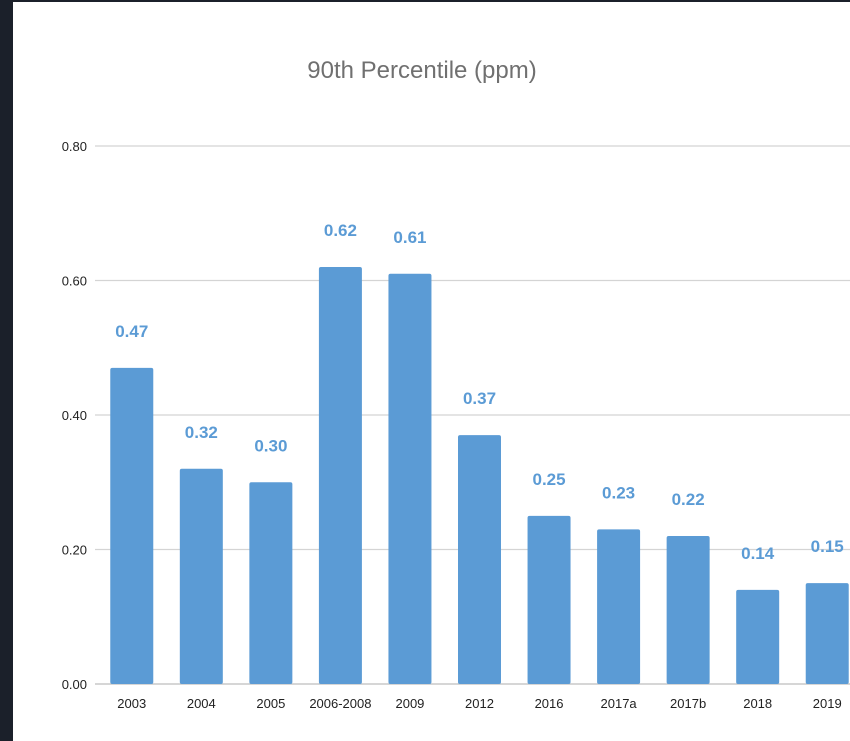  I want to click on data-label: 0.32, so click(201, 432).